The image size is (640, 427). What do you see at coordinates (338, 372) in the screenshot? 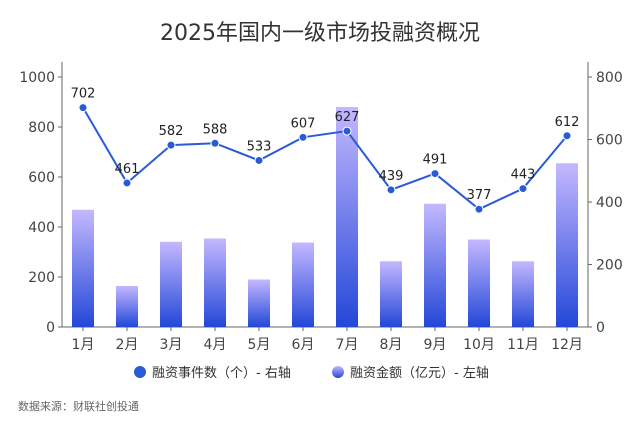
I see `legend-bar-marker` at bounding box center [338, 372].